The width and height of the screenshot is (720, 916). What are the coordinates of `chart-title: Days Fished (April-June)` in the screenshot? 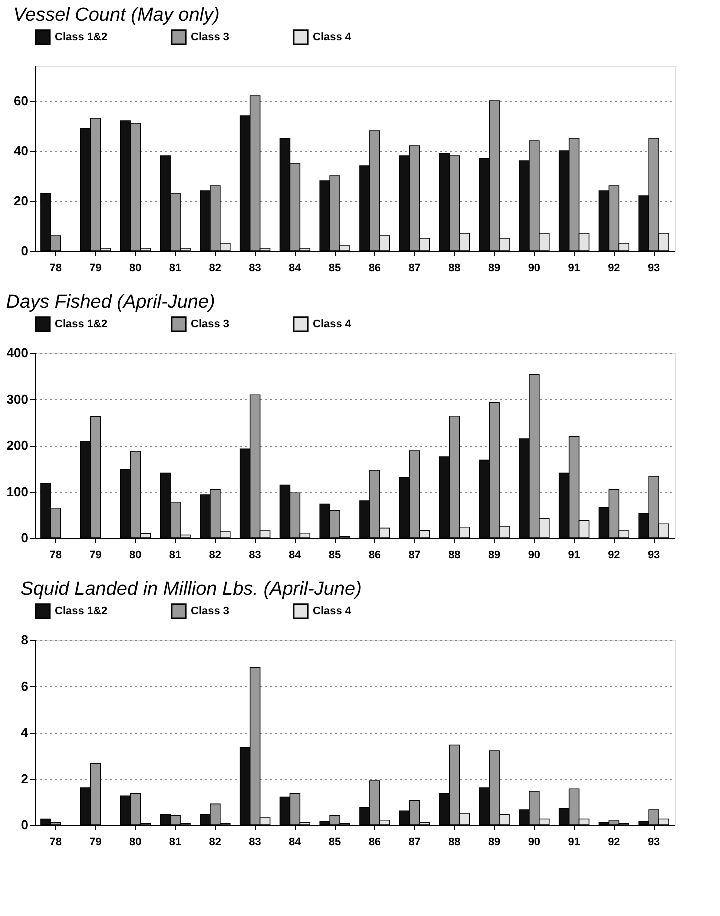 It's located at (111, 302).